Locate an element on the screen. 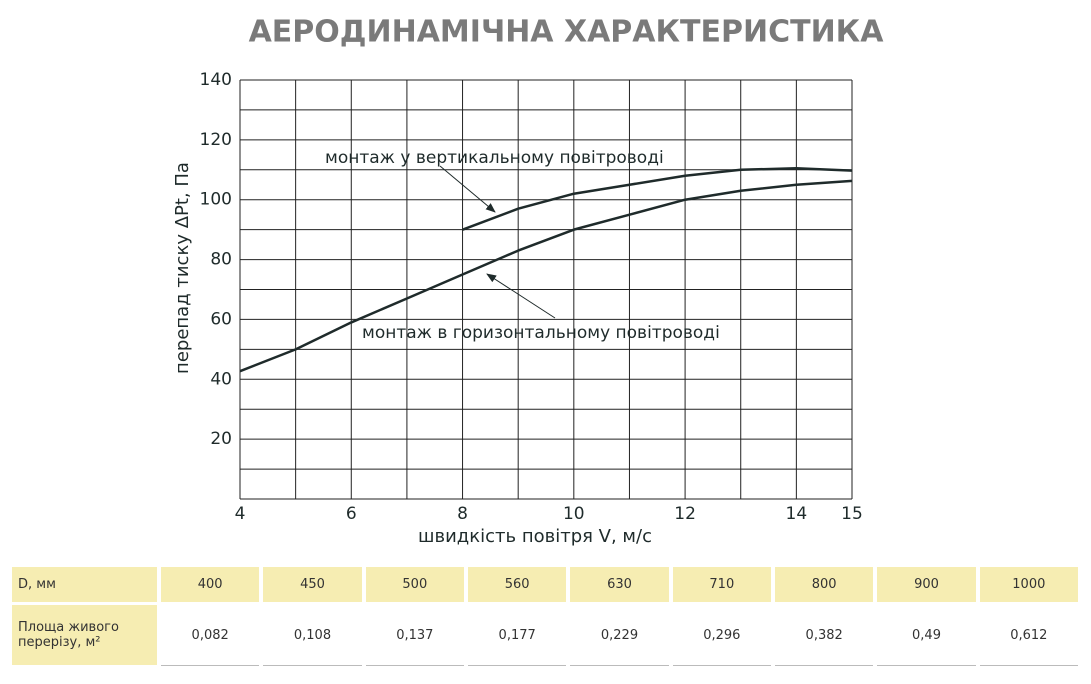 This screenshot has width=1091, height=684. x-tick-label: 6 is located at coordinates (351, 514).